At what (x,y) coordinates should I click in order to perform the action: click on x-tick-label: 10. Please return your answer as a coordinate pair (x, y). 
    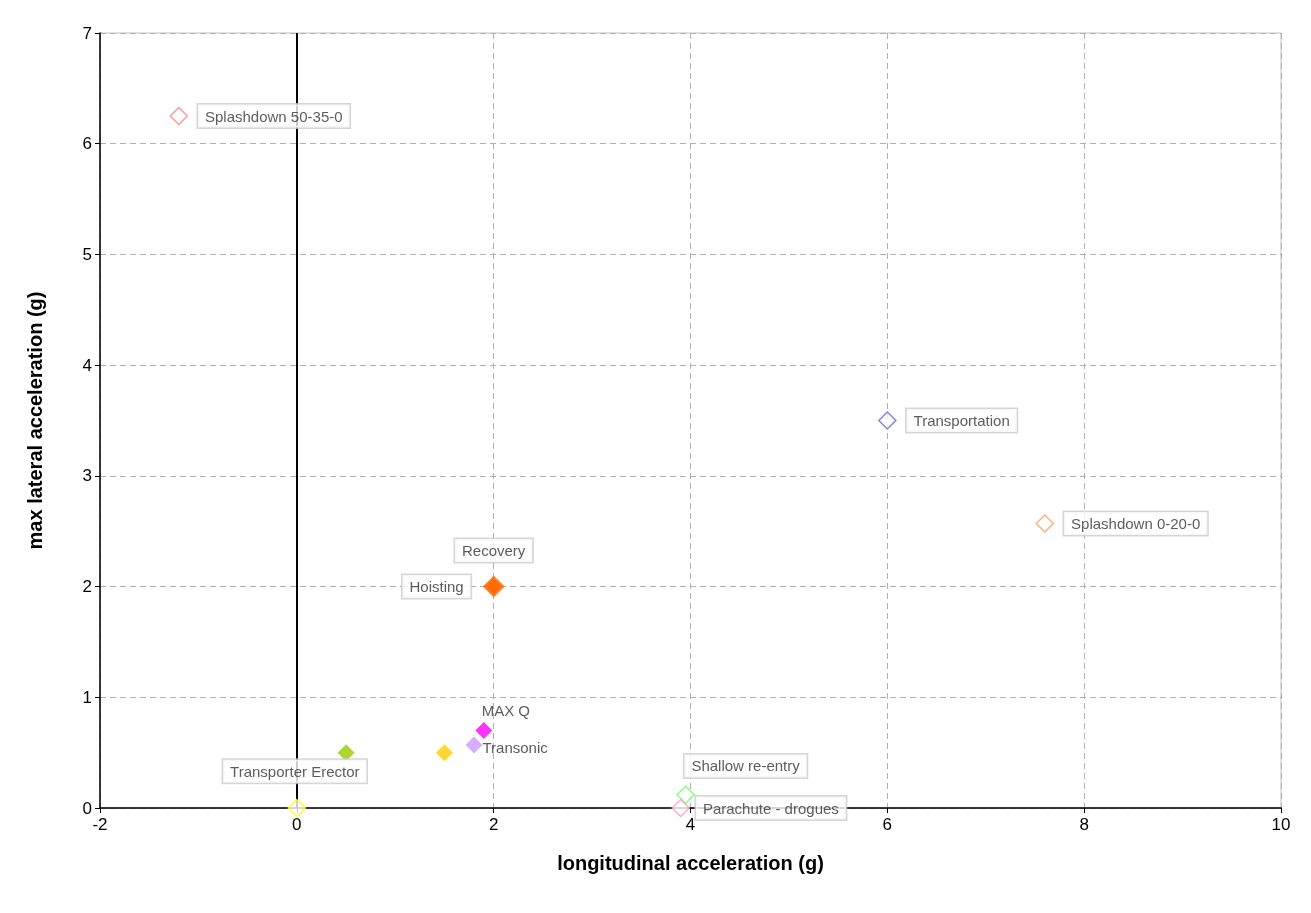
    Looking at the image, I should click on (1281, 824).